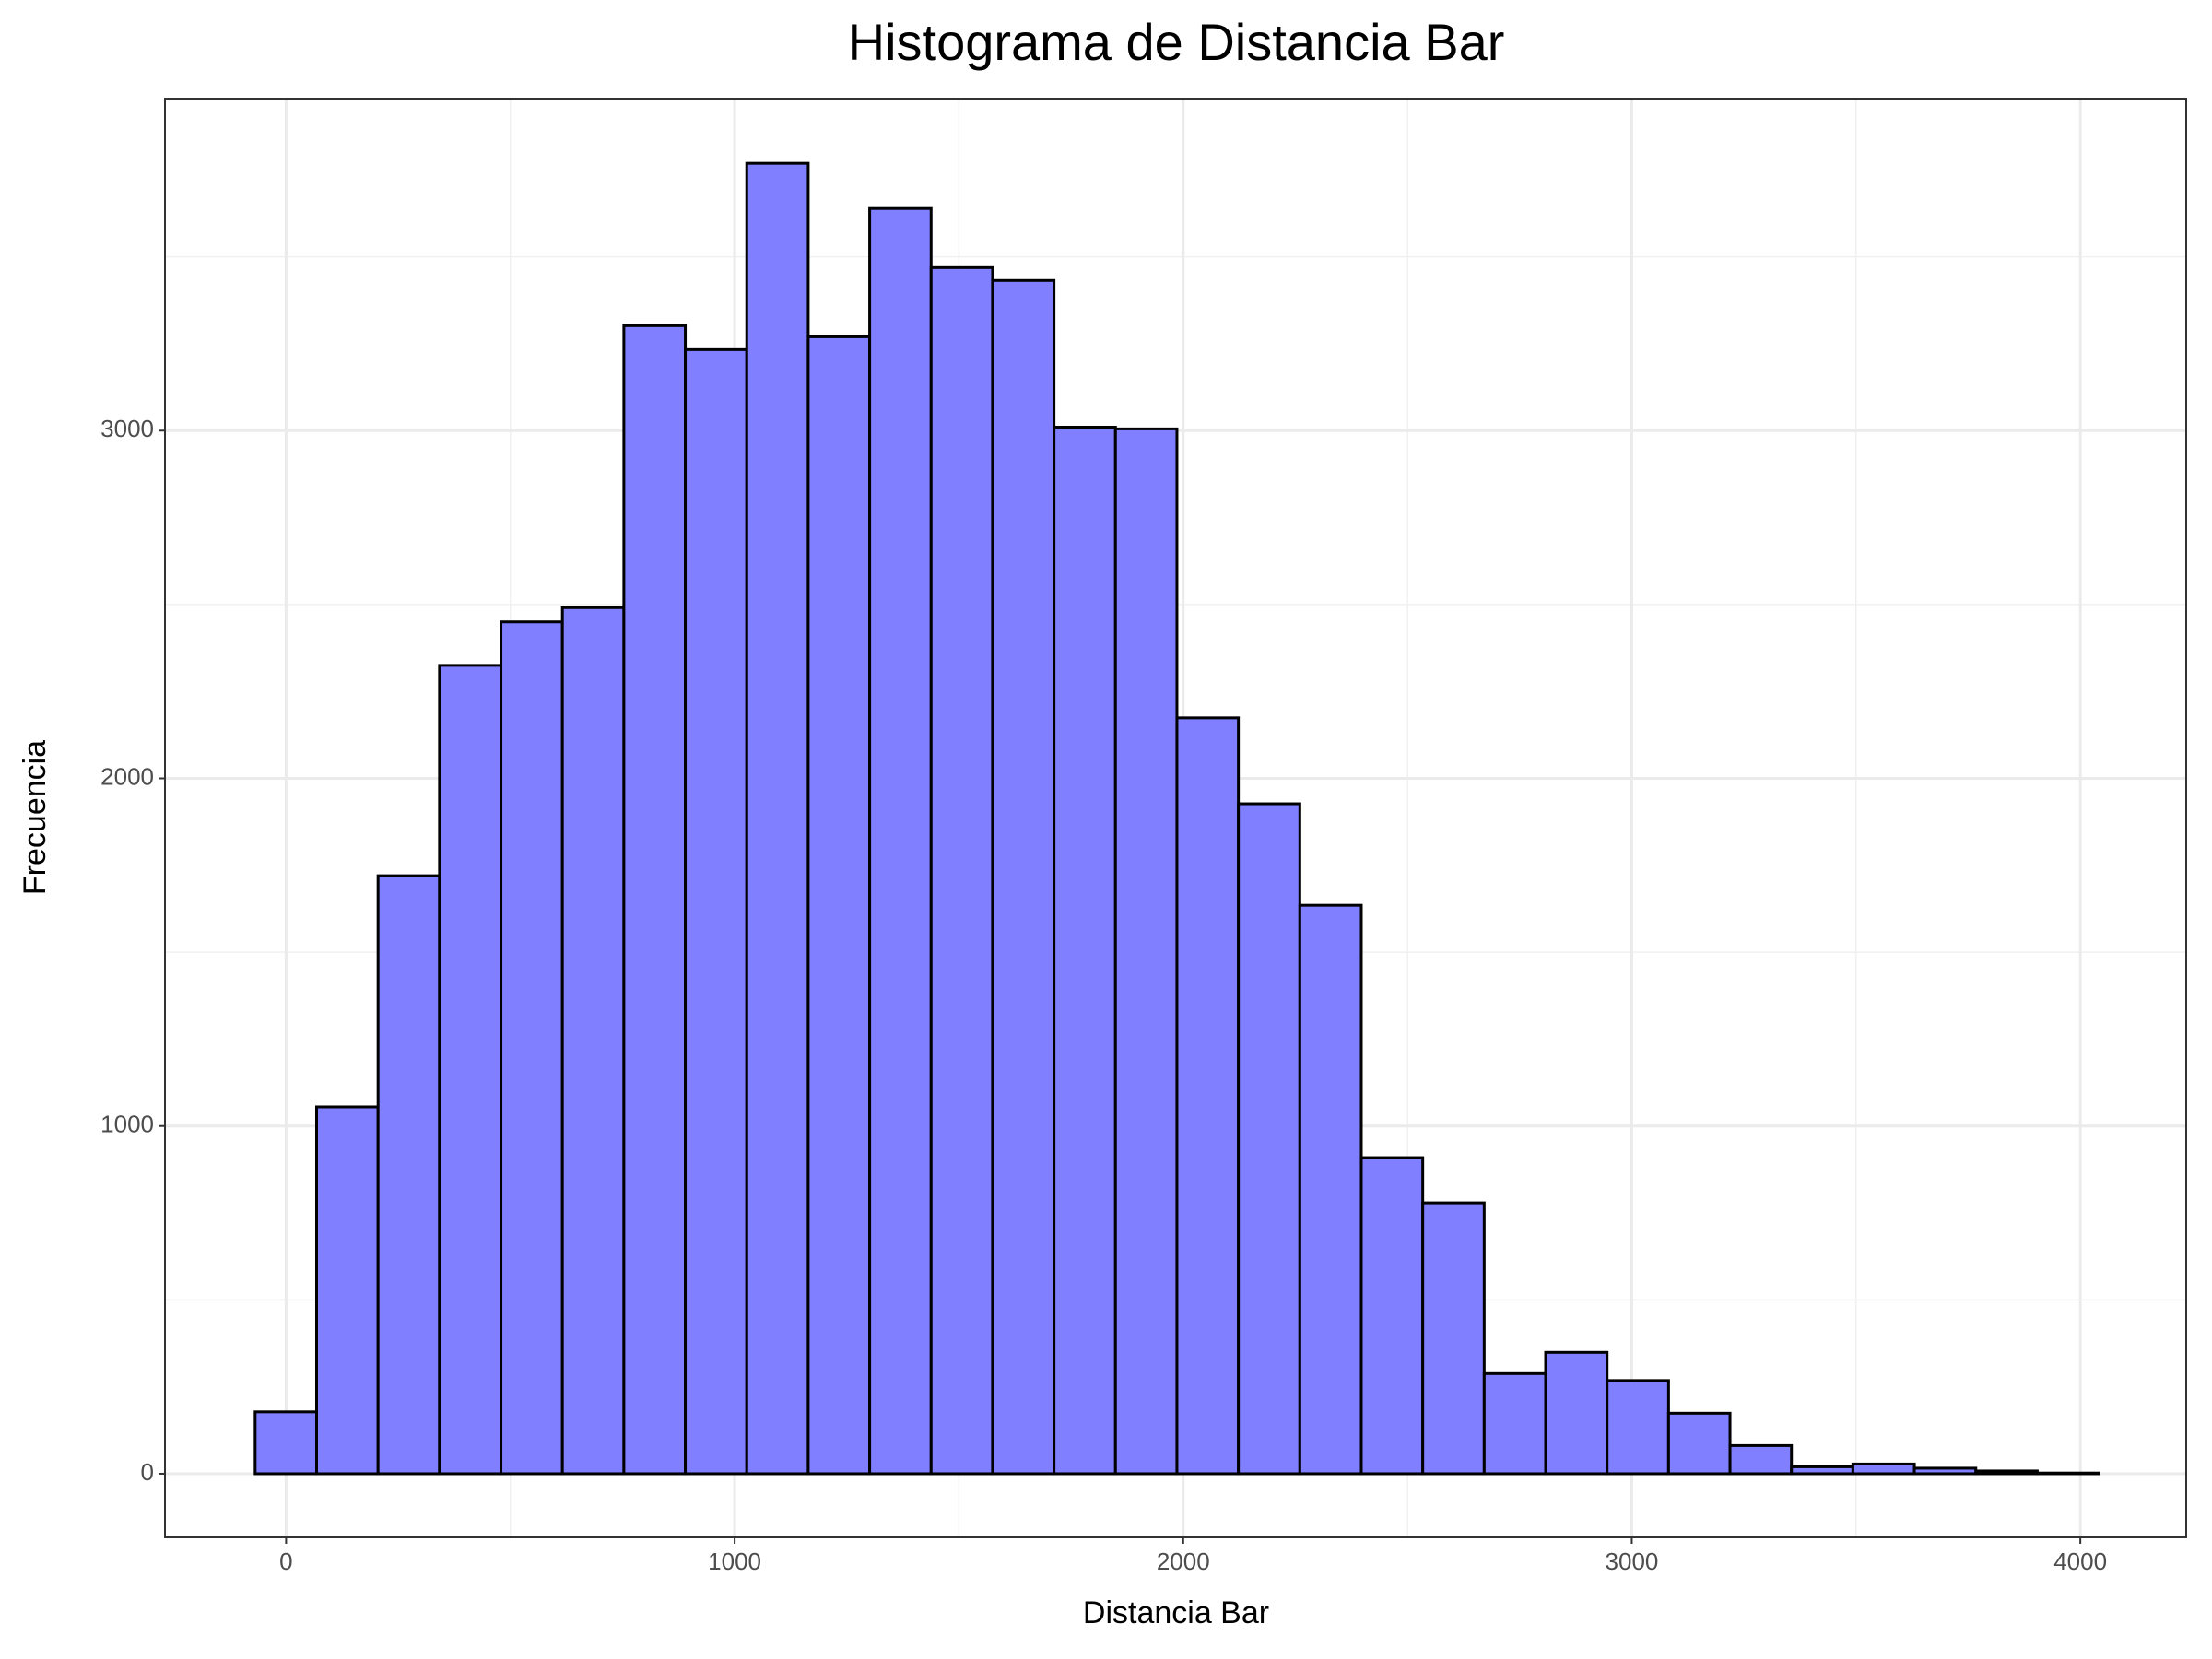 This screenshot has height=1659, width=2212. Describe the element at coordinates (2080, 1561) in the screenshot. I see `x-tick-label: 4000` at that location.